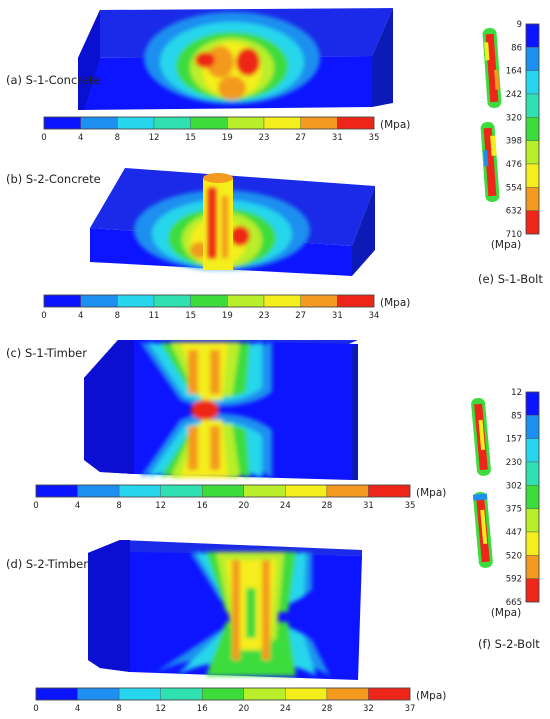 This screenshot has height=719, width=550. I want to click on colorbar-a-tick: 12, so click(154, 138).